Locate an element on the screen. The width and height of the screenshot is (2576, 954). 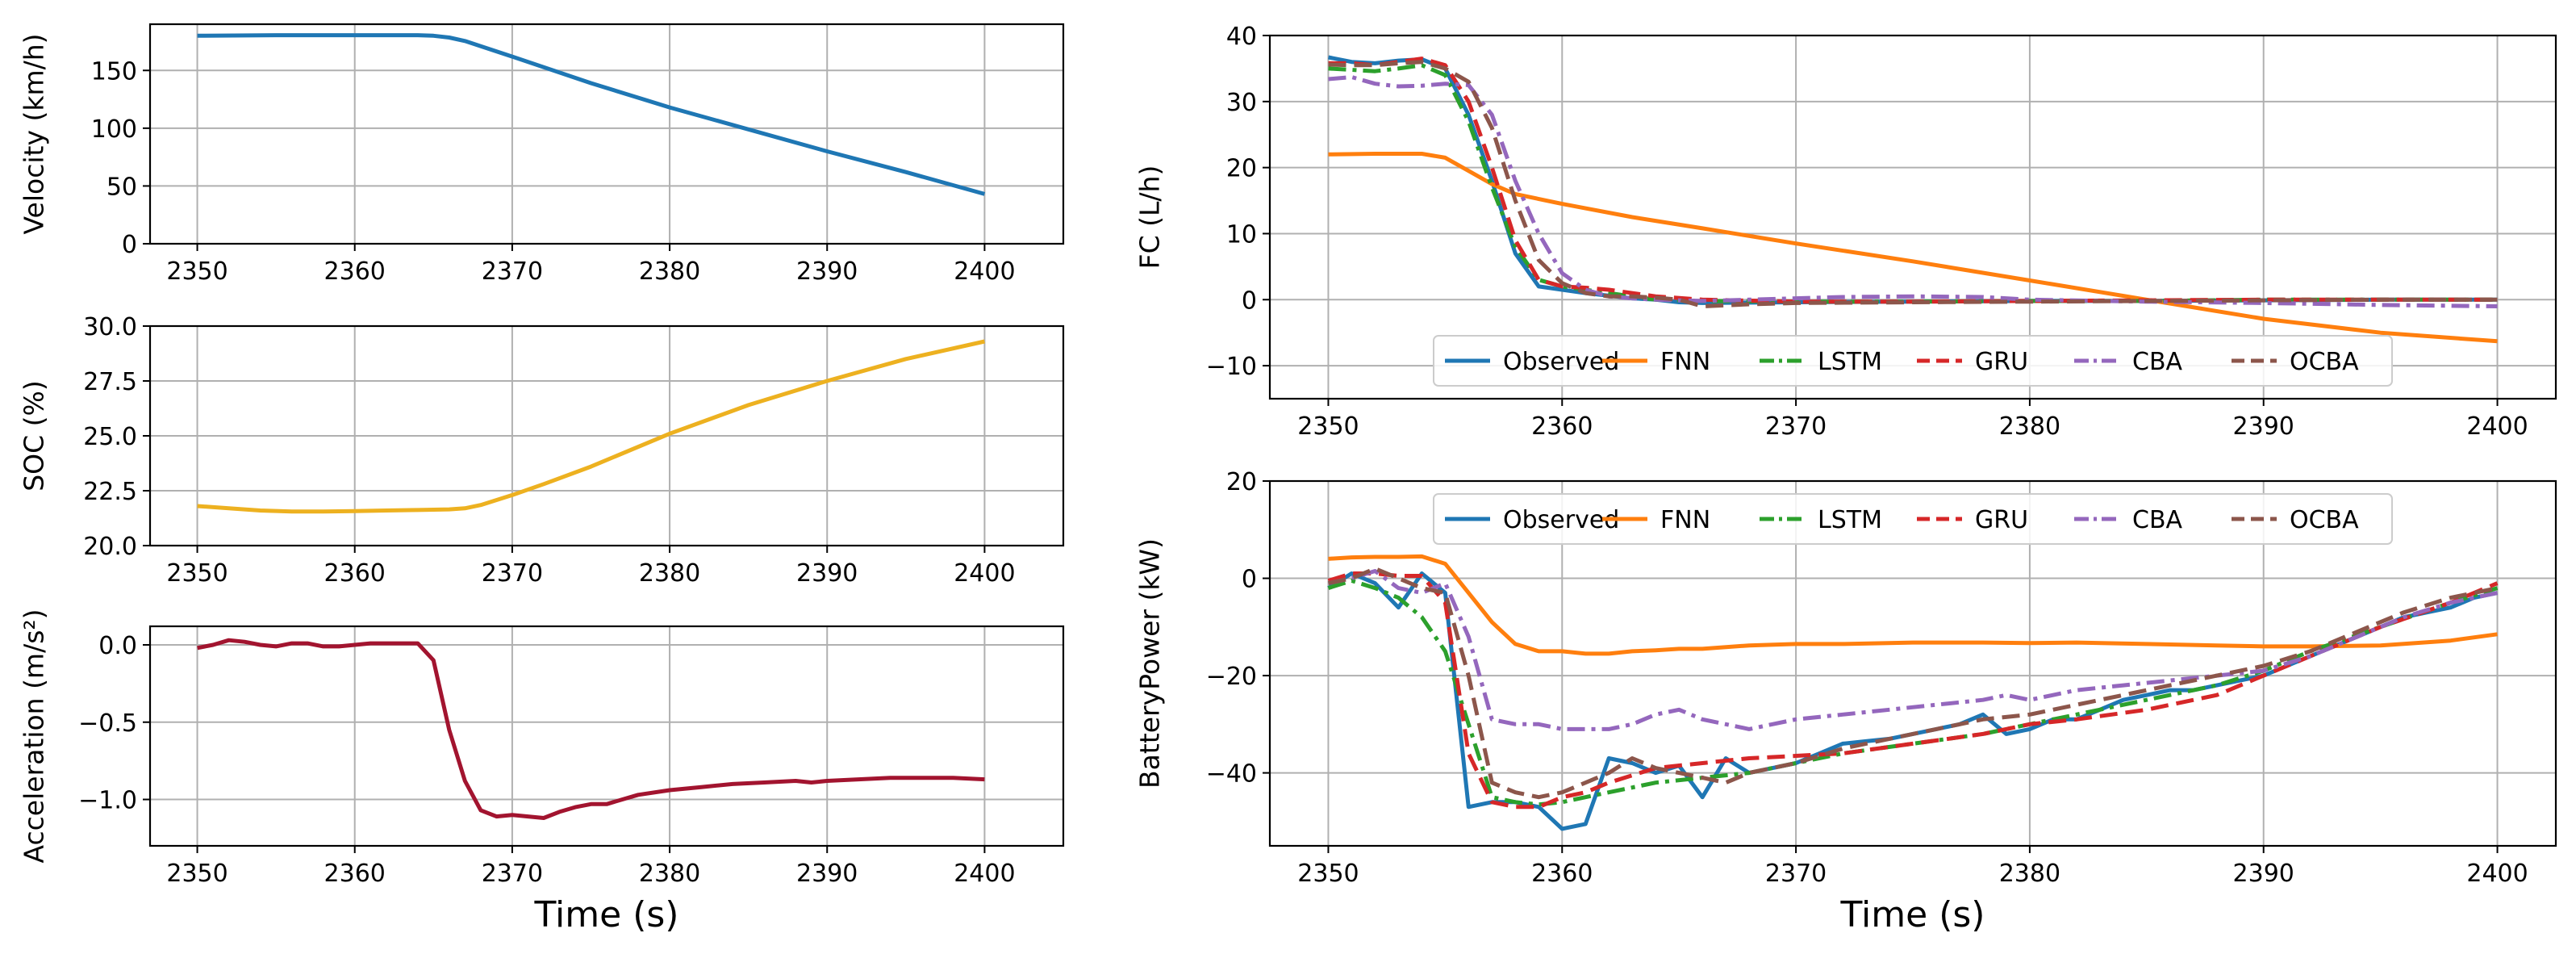
velocity-series-group is located at coordinates (591, 114).